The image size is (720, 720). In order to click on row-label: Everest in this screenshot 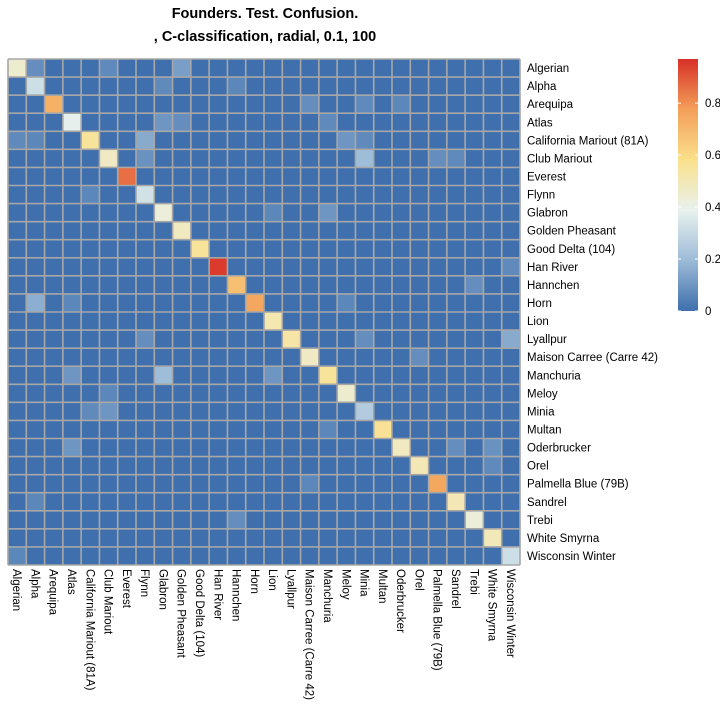, I will do `click(547, 177)`.